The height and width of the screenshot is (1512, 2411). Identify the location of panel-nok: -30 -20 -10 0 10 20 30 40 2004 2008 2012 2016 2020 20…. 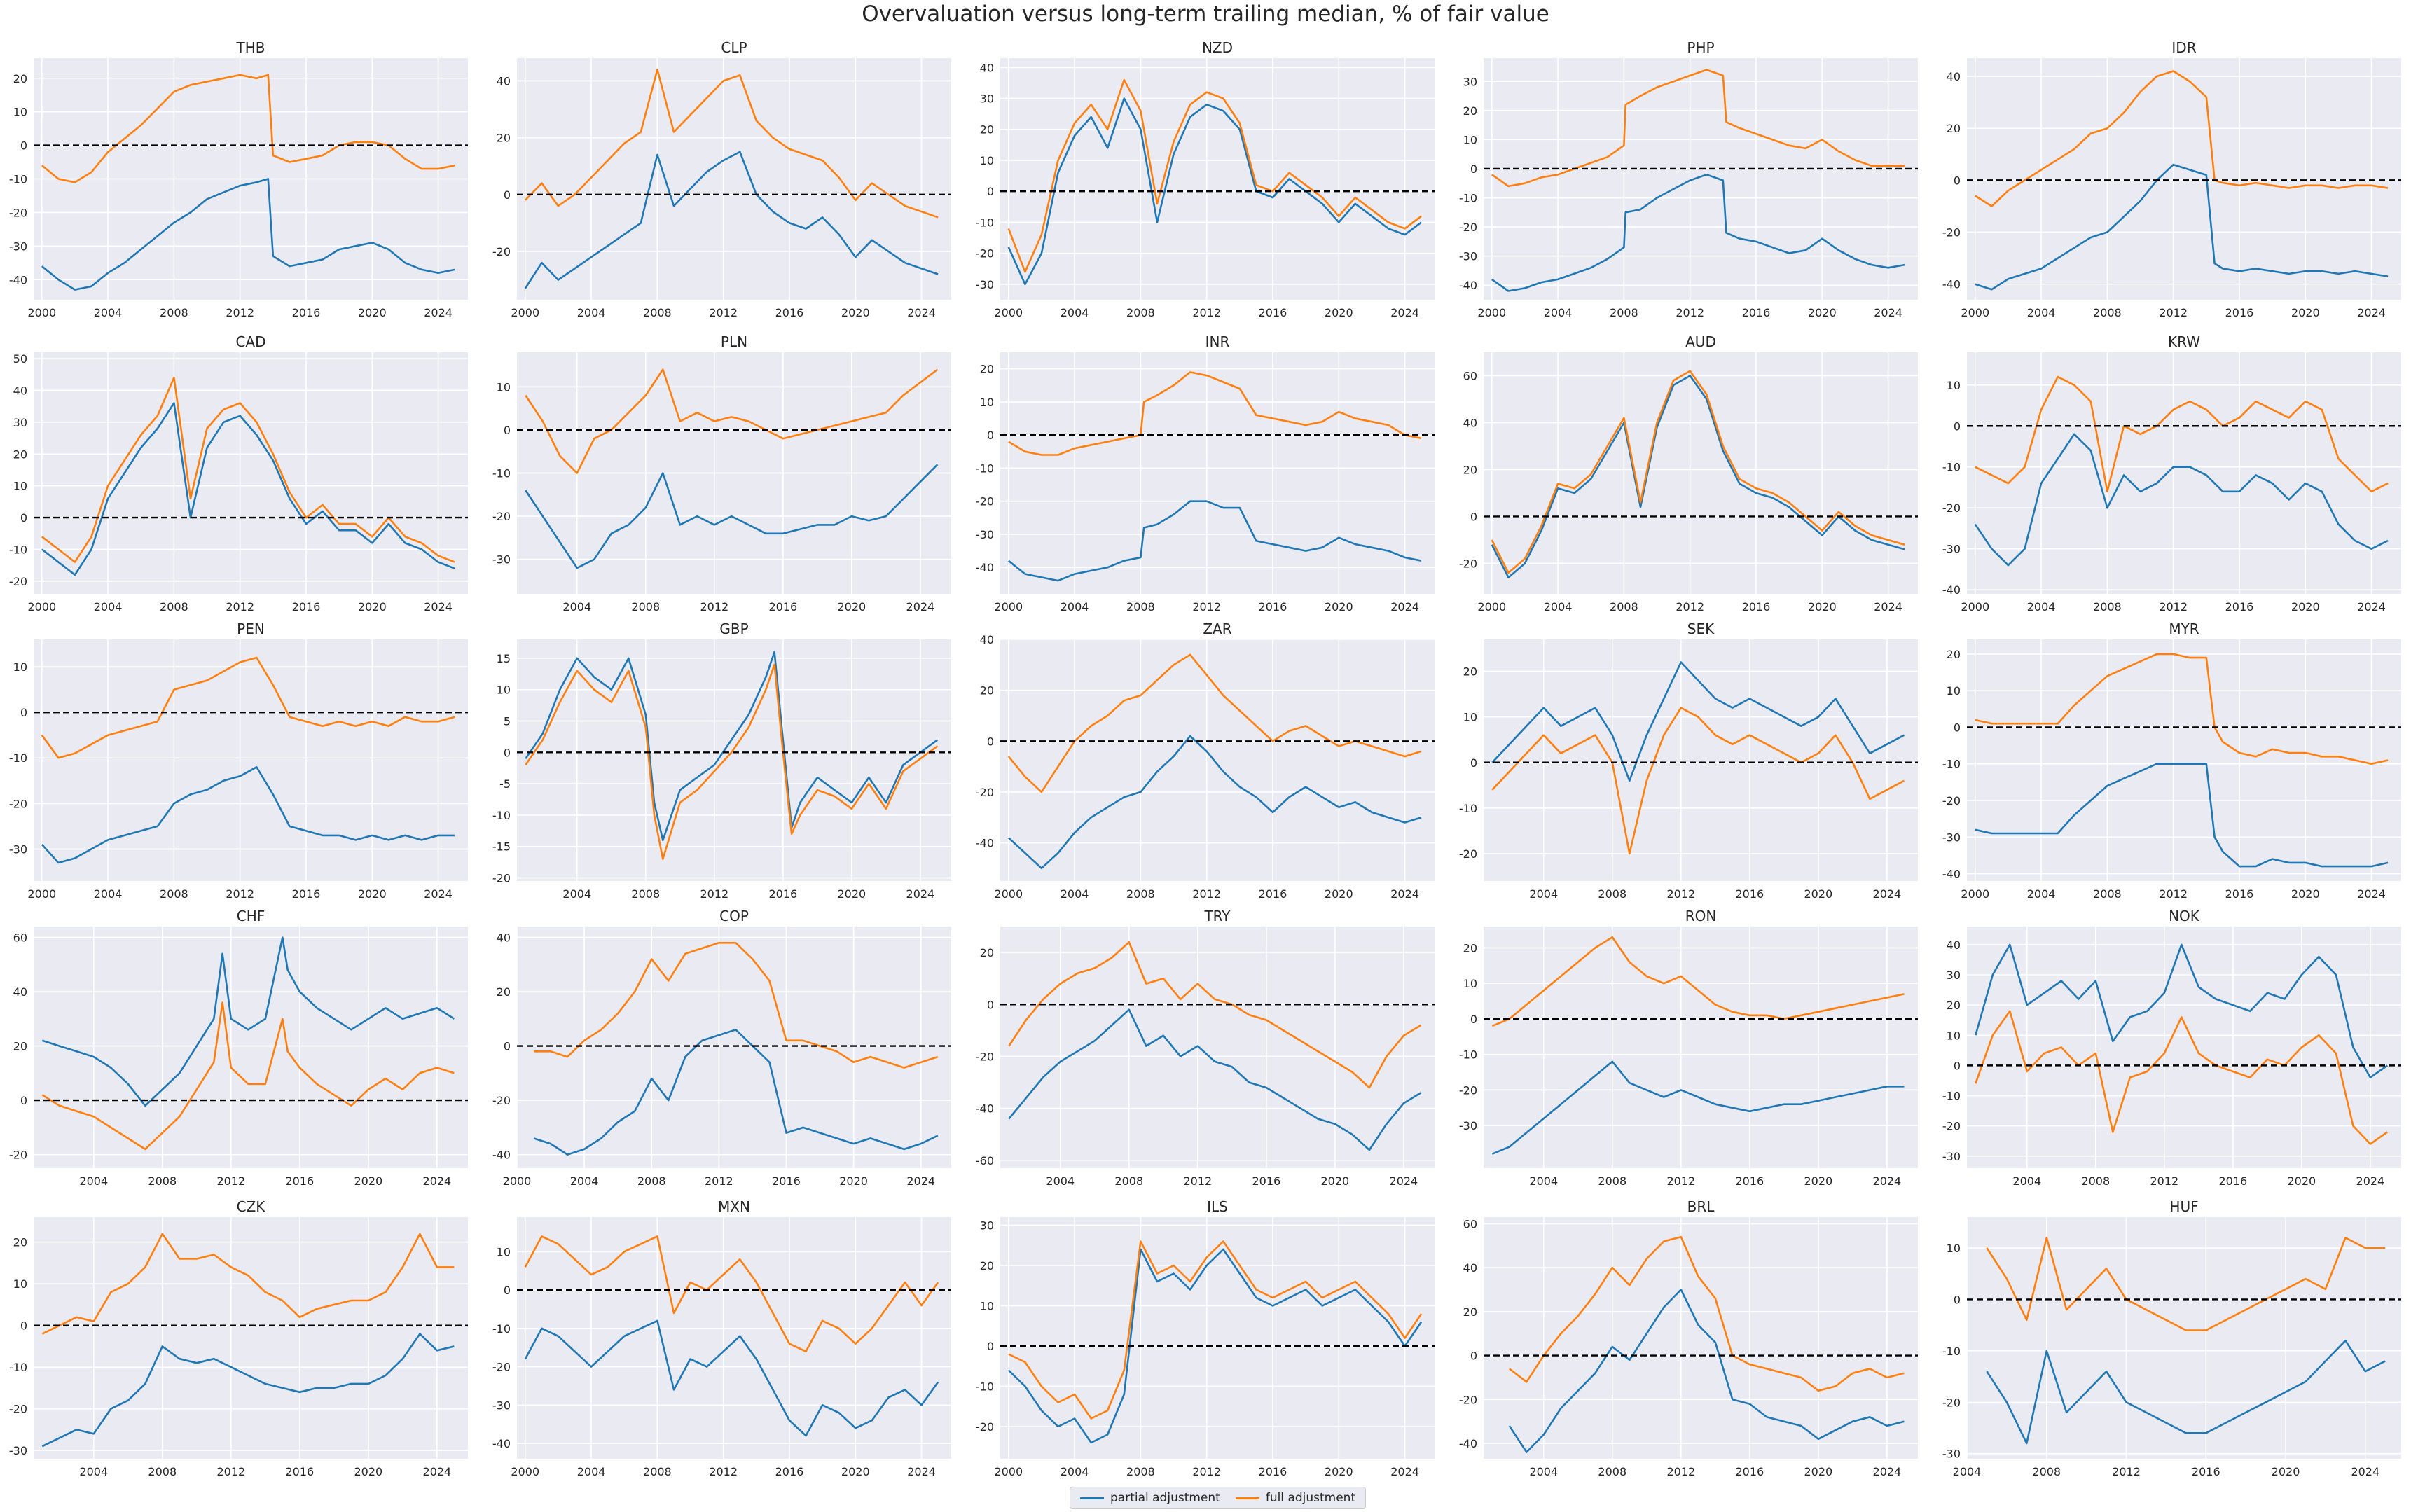
(2171, 1048).